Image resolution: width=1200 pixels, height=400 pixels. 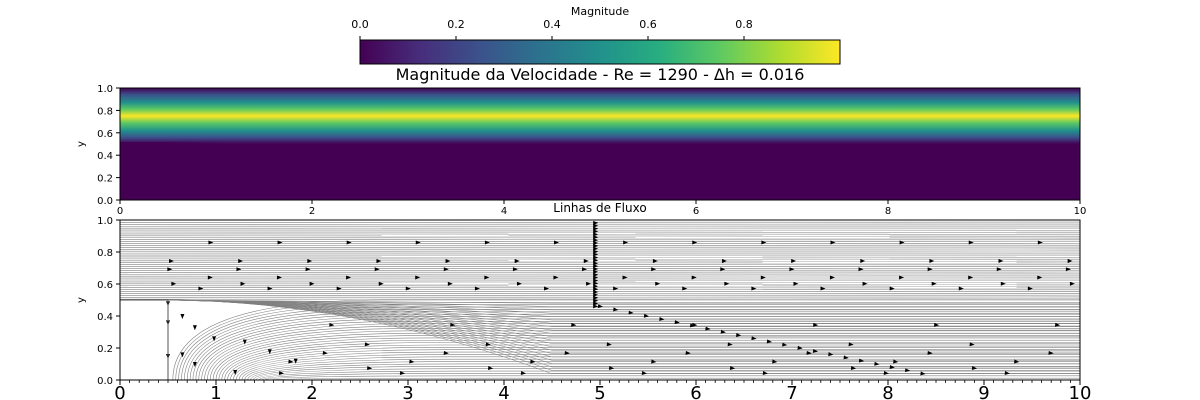 What do you see at coordinates (105, 179) in the screenshot?
I see `y-tick-label: 0.2` at bounding box center [105, 179].